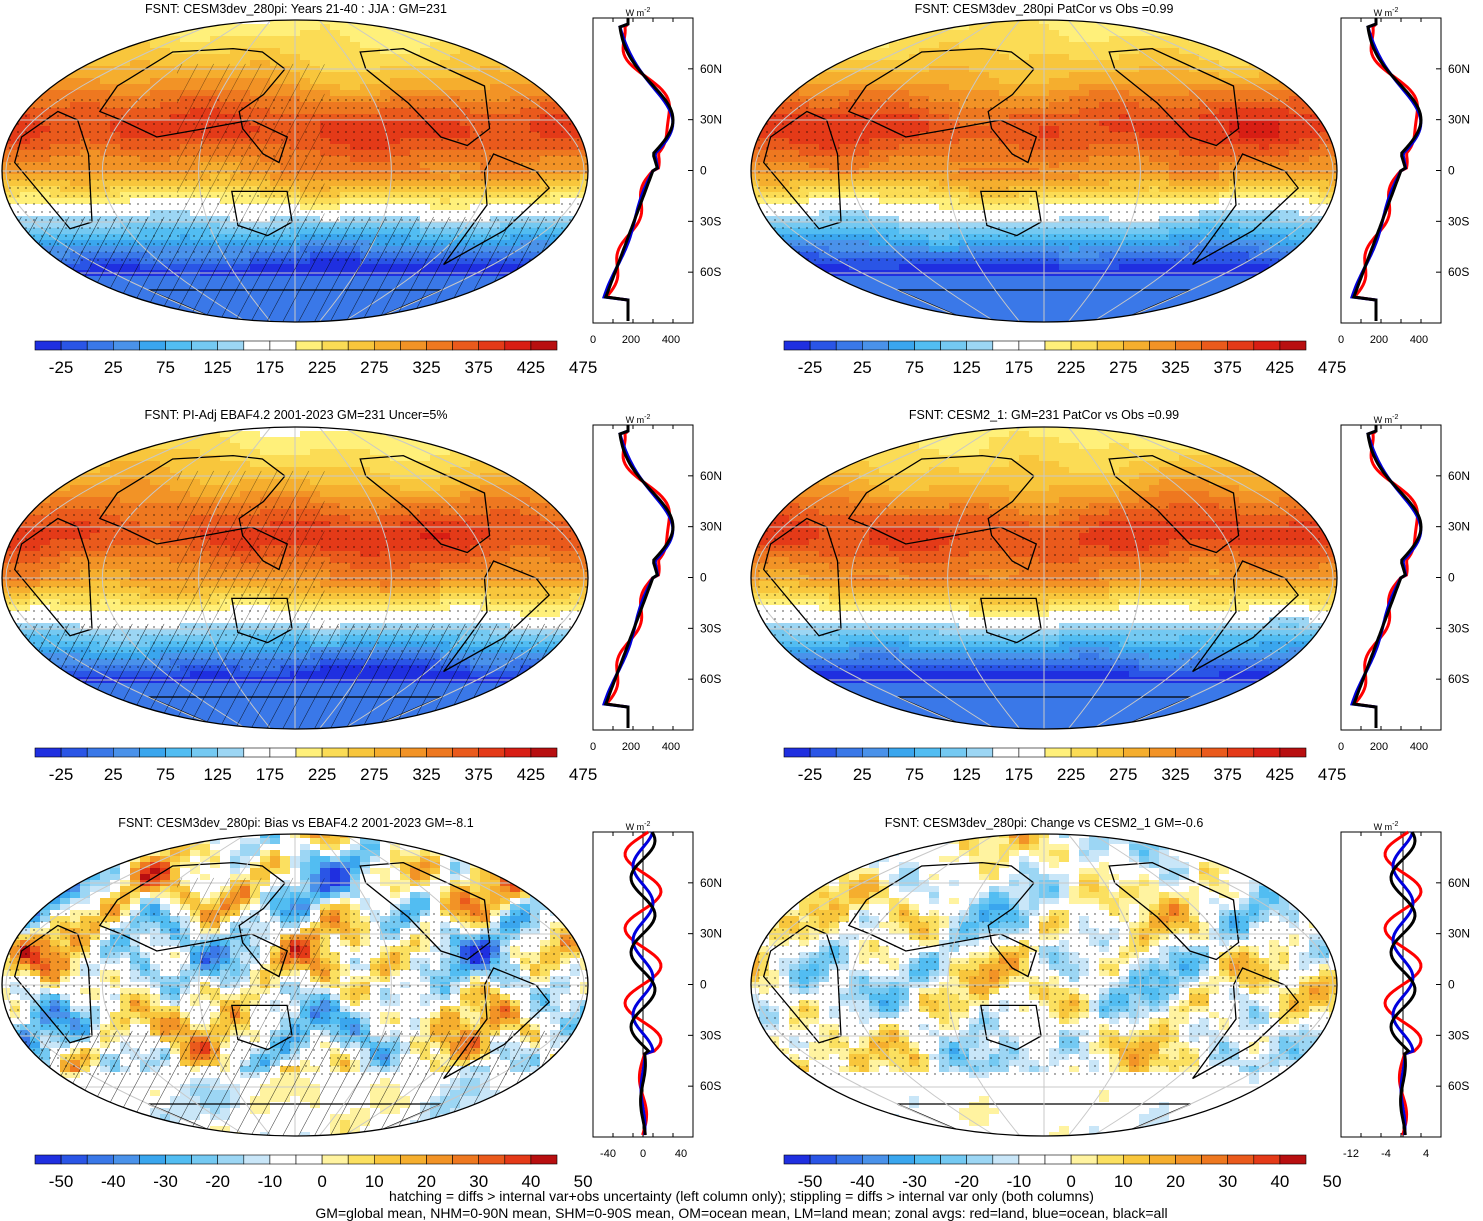 The width and height of the screenshot is (1483, 1221). What do you see at coordinates (165, 367) in the screenshot?
I see `colorbar-tick-label: 75` at bounding box center [165, 367].